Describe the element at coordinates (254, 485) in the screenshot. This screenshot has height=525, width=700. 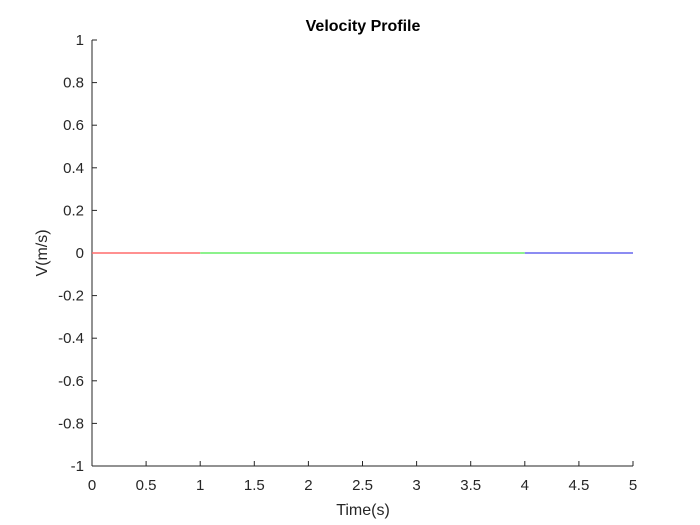
I see `x-tick-label: 1.5` at that location.